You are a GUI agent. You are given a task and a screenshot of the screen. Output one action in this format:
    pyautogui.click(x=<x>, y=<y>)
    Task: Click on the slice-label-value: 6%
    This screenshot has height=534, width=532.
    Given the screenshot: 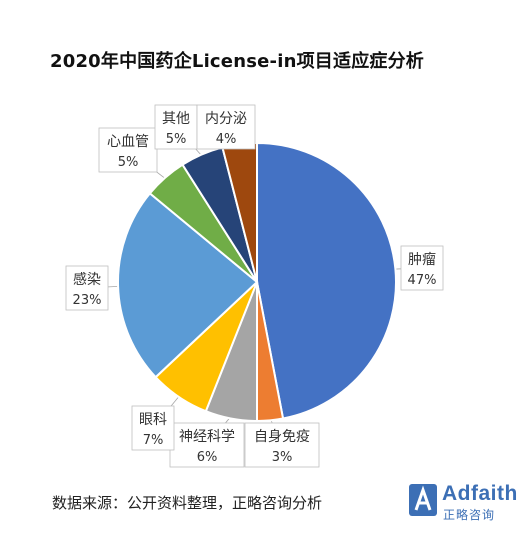 What is the action you would take?
    pyautogui.click(x=207, y=457)
    